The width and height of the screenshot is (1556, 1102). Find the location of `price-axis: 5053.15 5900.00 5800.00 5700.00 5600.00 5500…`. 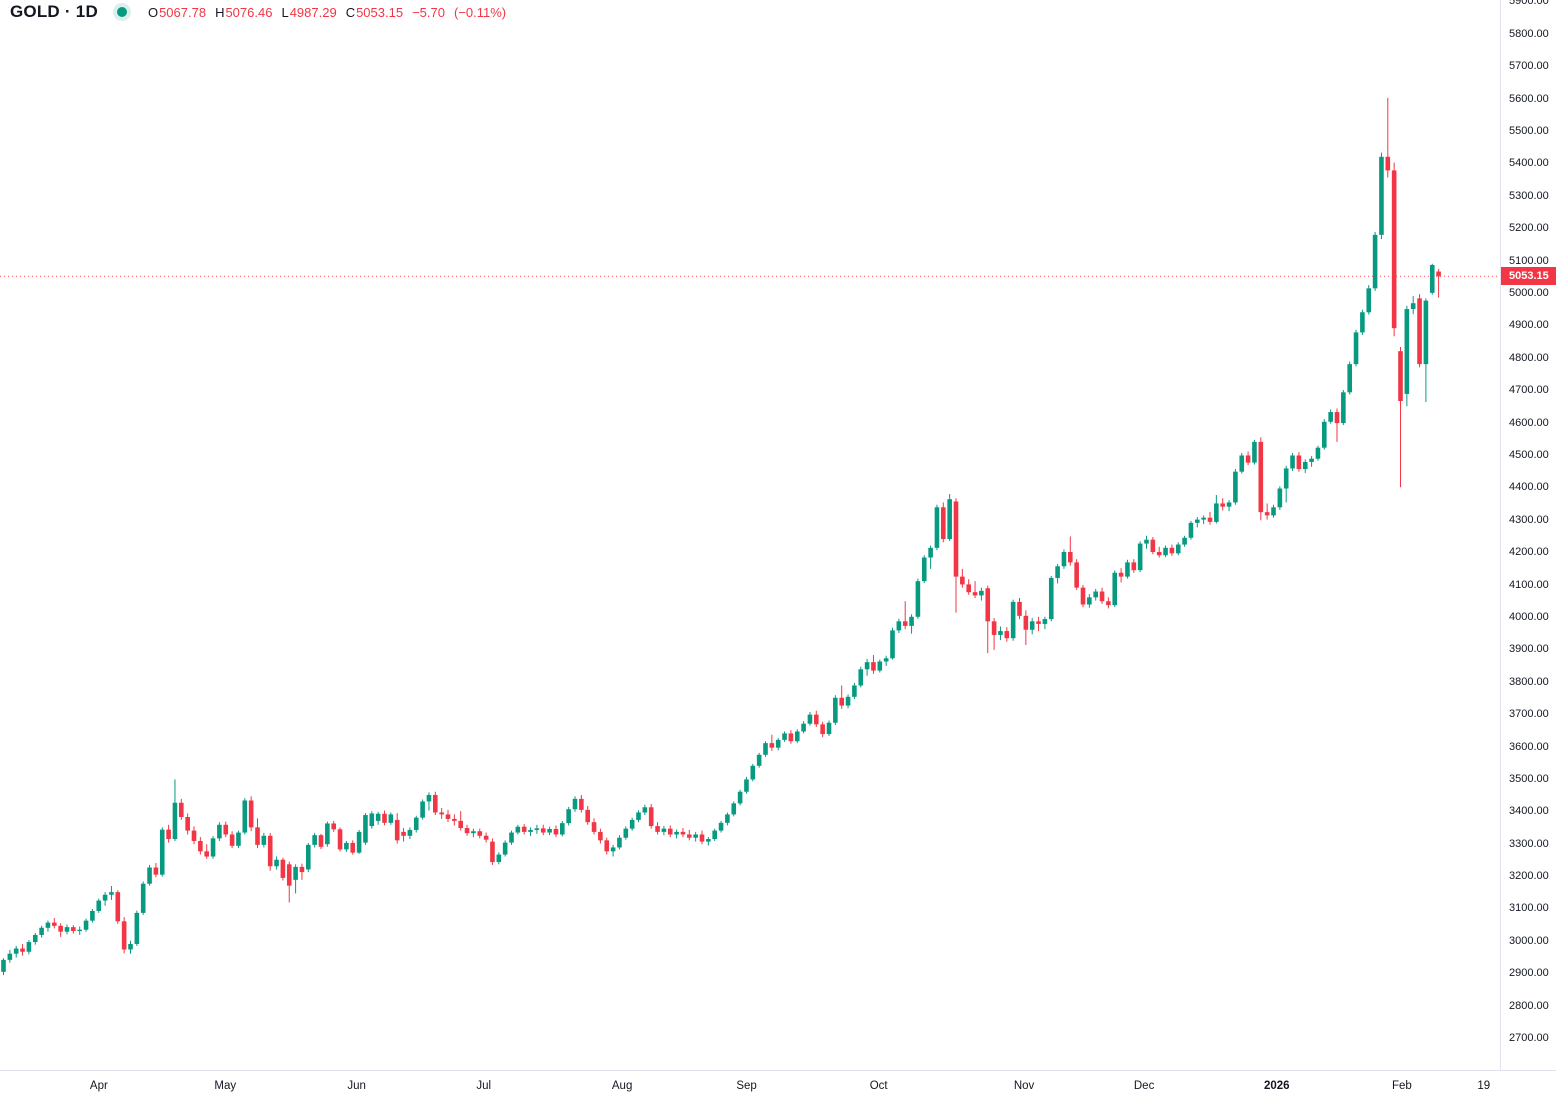

price-axis: 5053.15 5900.00 5800.00 5700.00 5600.00 5500… is located at coordinates (1528, 535).